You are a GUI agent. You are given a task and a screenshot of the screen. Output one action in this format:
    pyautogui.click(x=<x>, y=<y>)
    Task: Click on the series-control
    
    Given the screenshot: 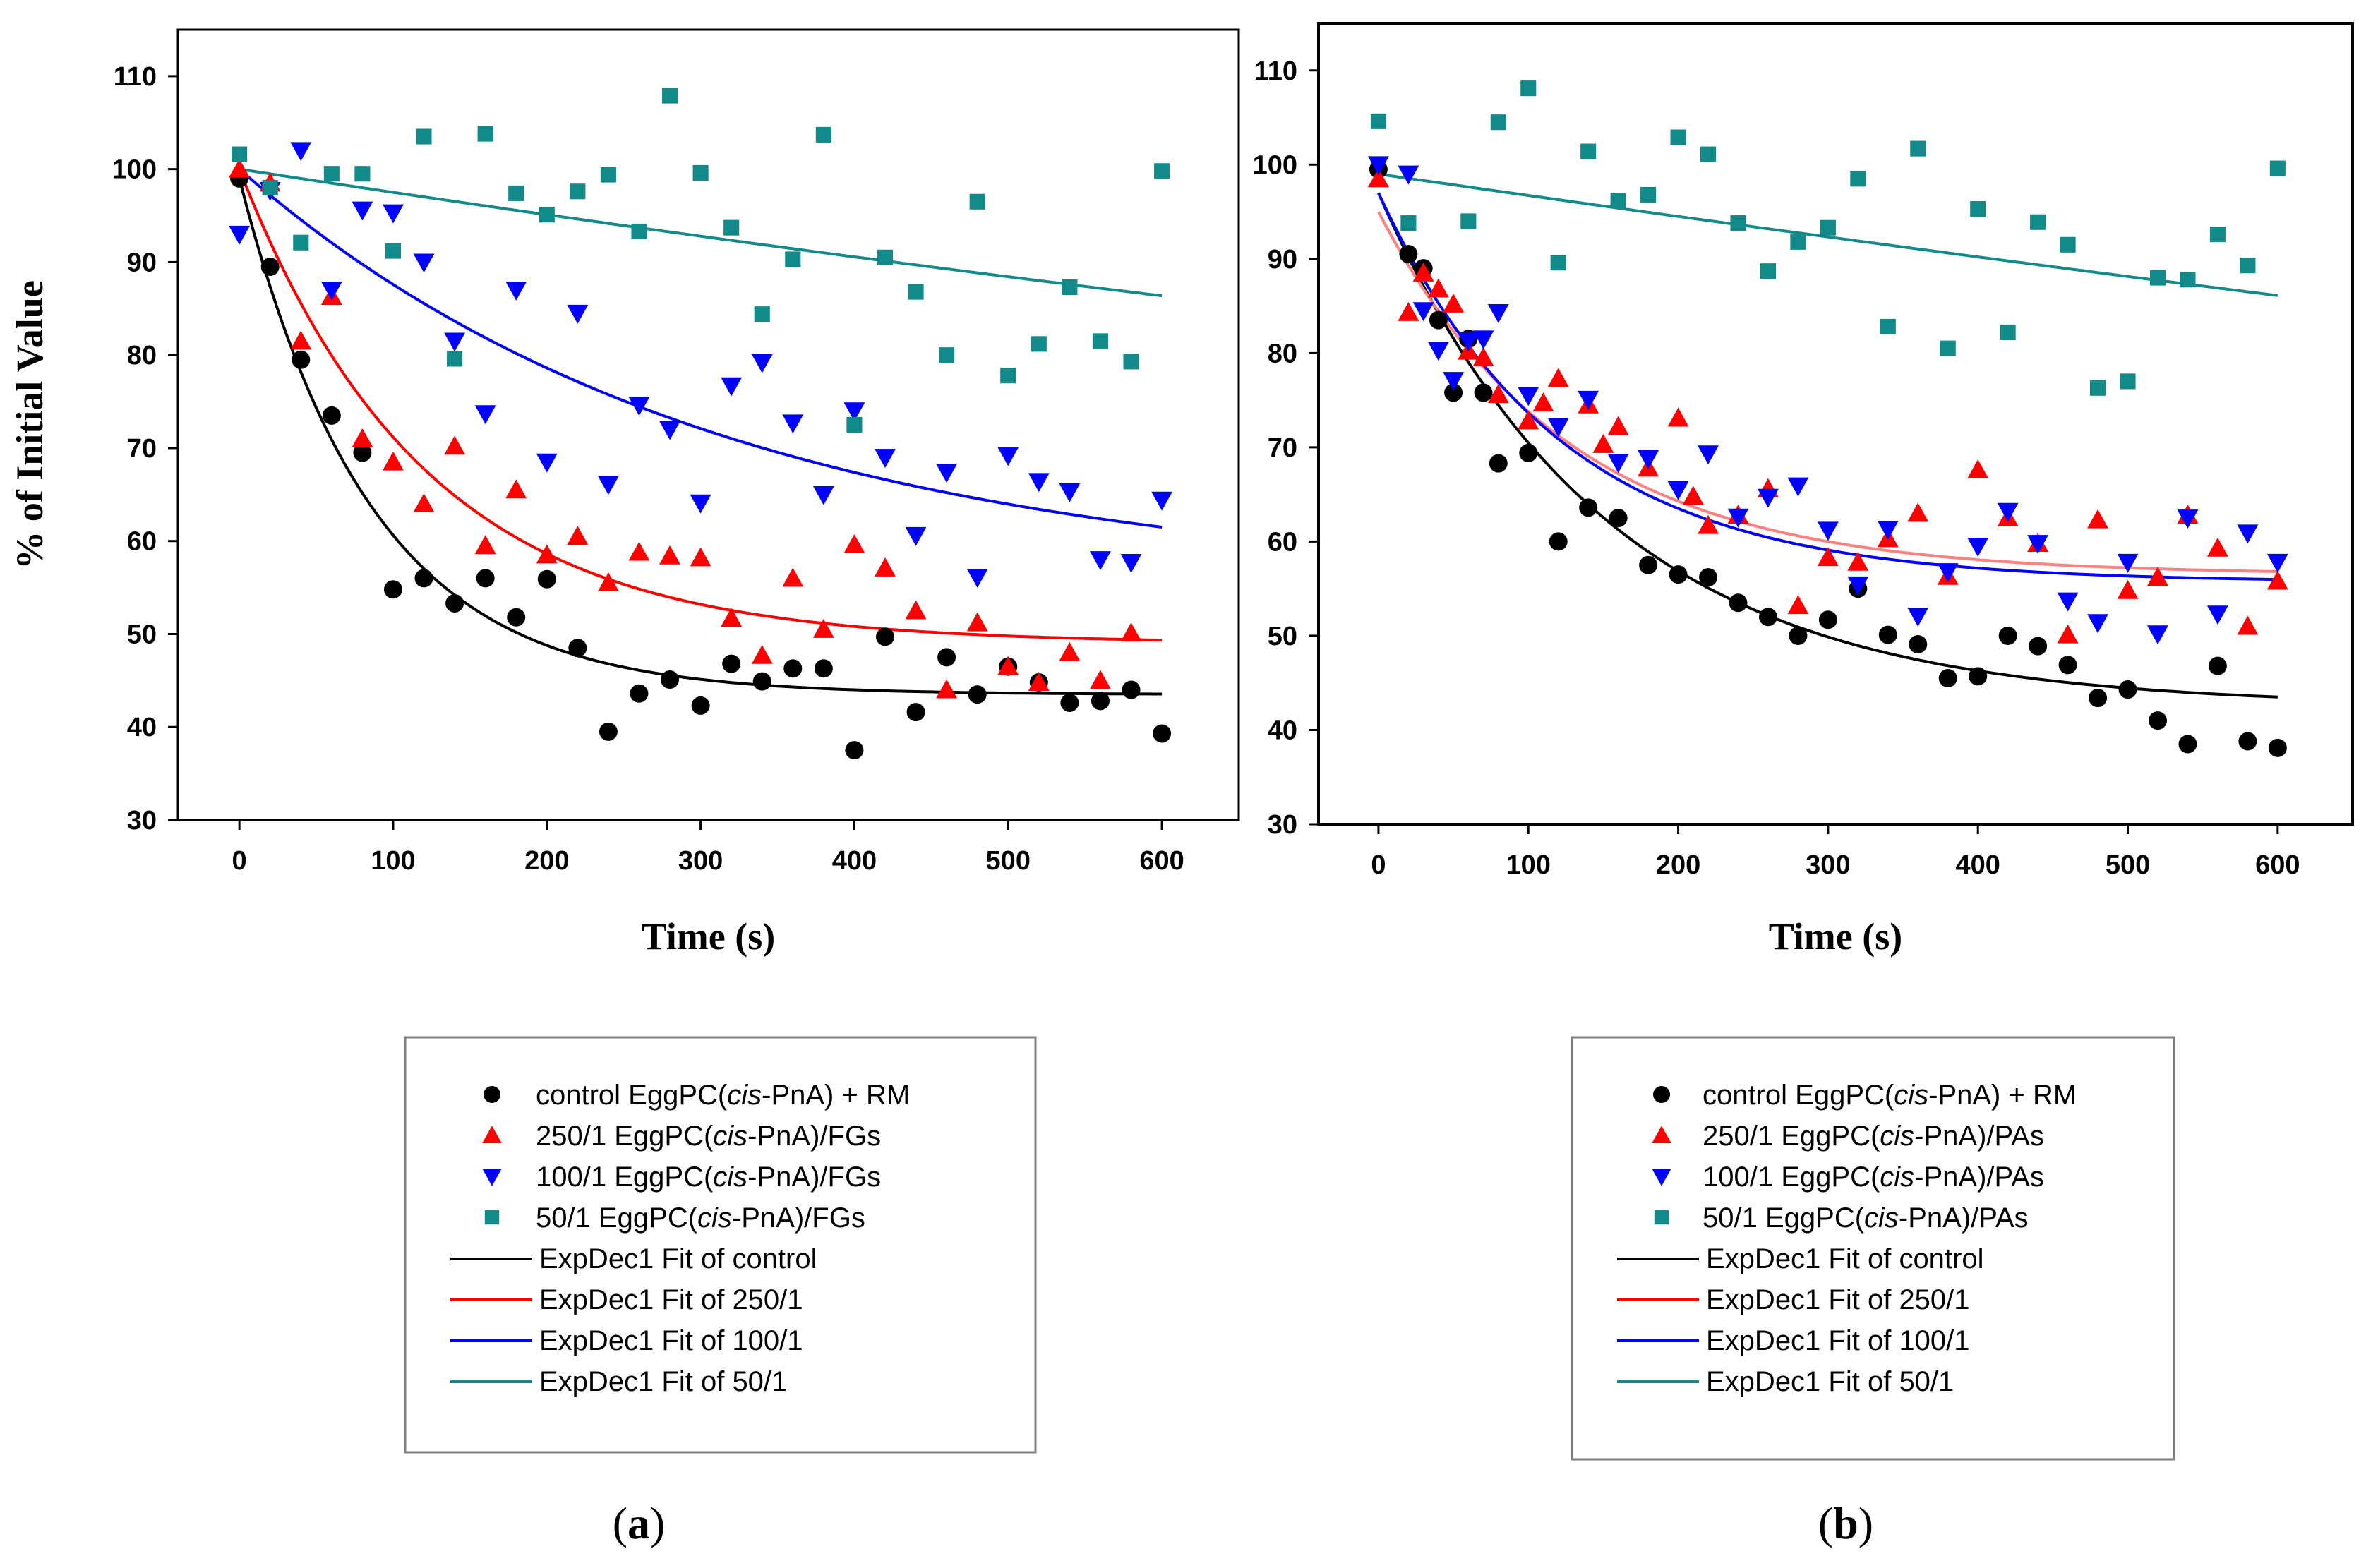 What is the action you would take?
    pyautogui.click(x=1828, y=458)
    